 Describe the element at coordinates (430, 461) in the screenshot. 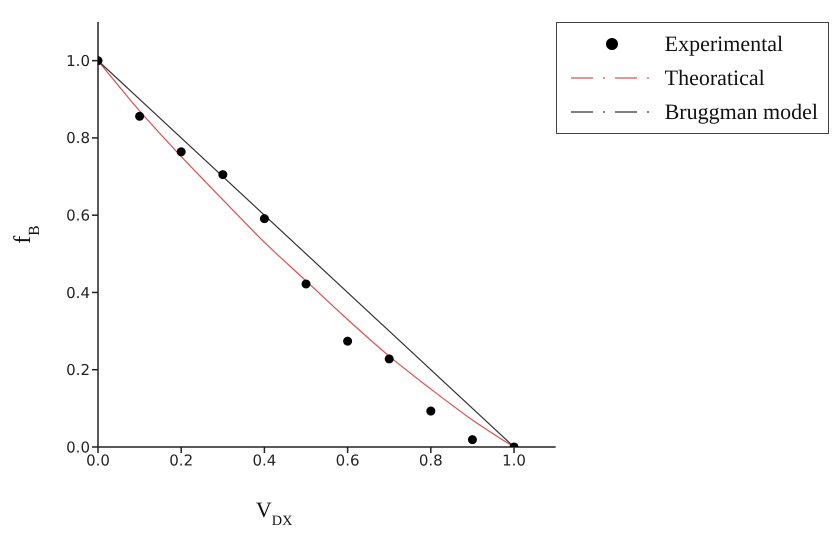

I see `x-tick-label: 0.8` at that location.